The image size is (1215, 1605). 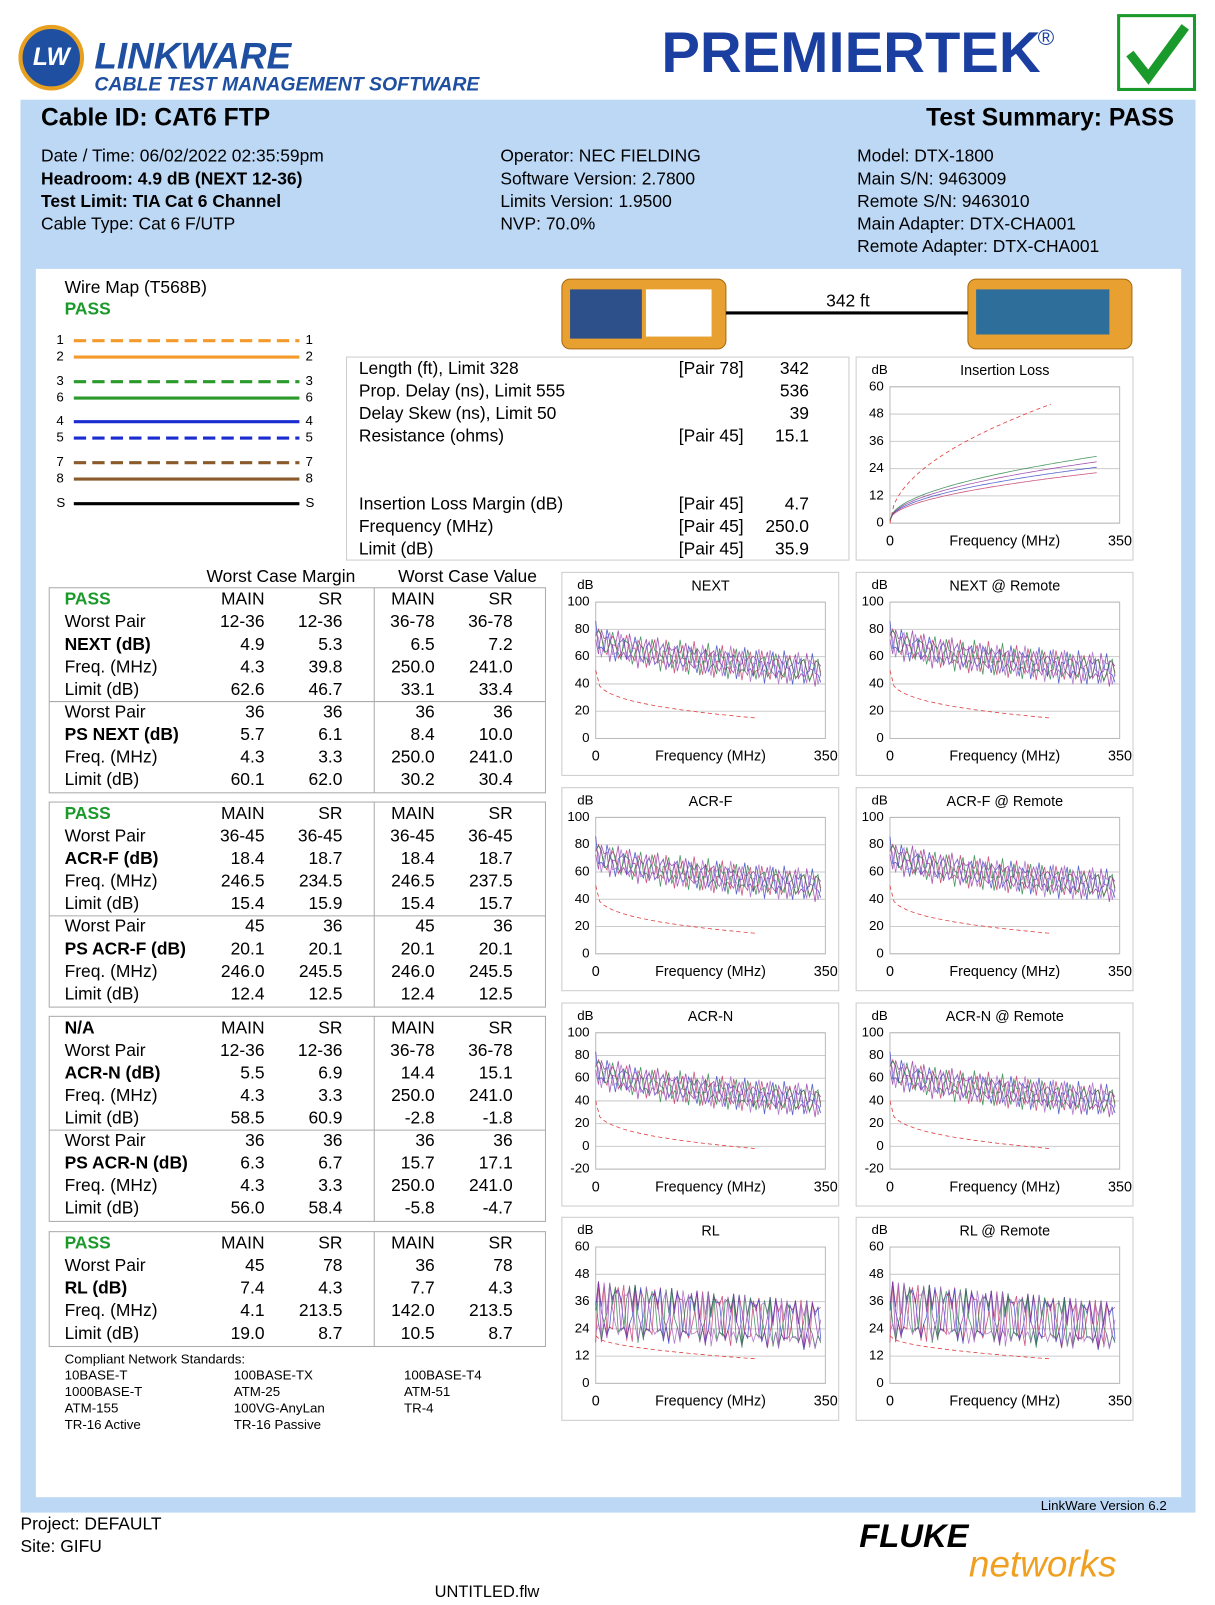 What do you see at coordinates (92, 1408) in the screenshot?
I see `standard-item: ATM-155` at bounding box center [92, 1408].